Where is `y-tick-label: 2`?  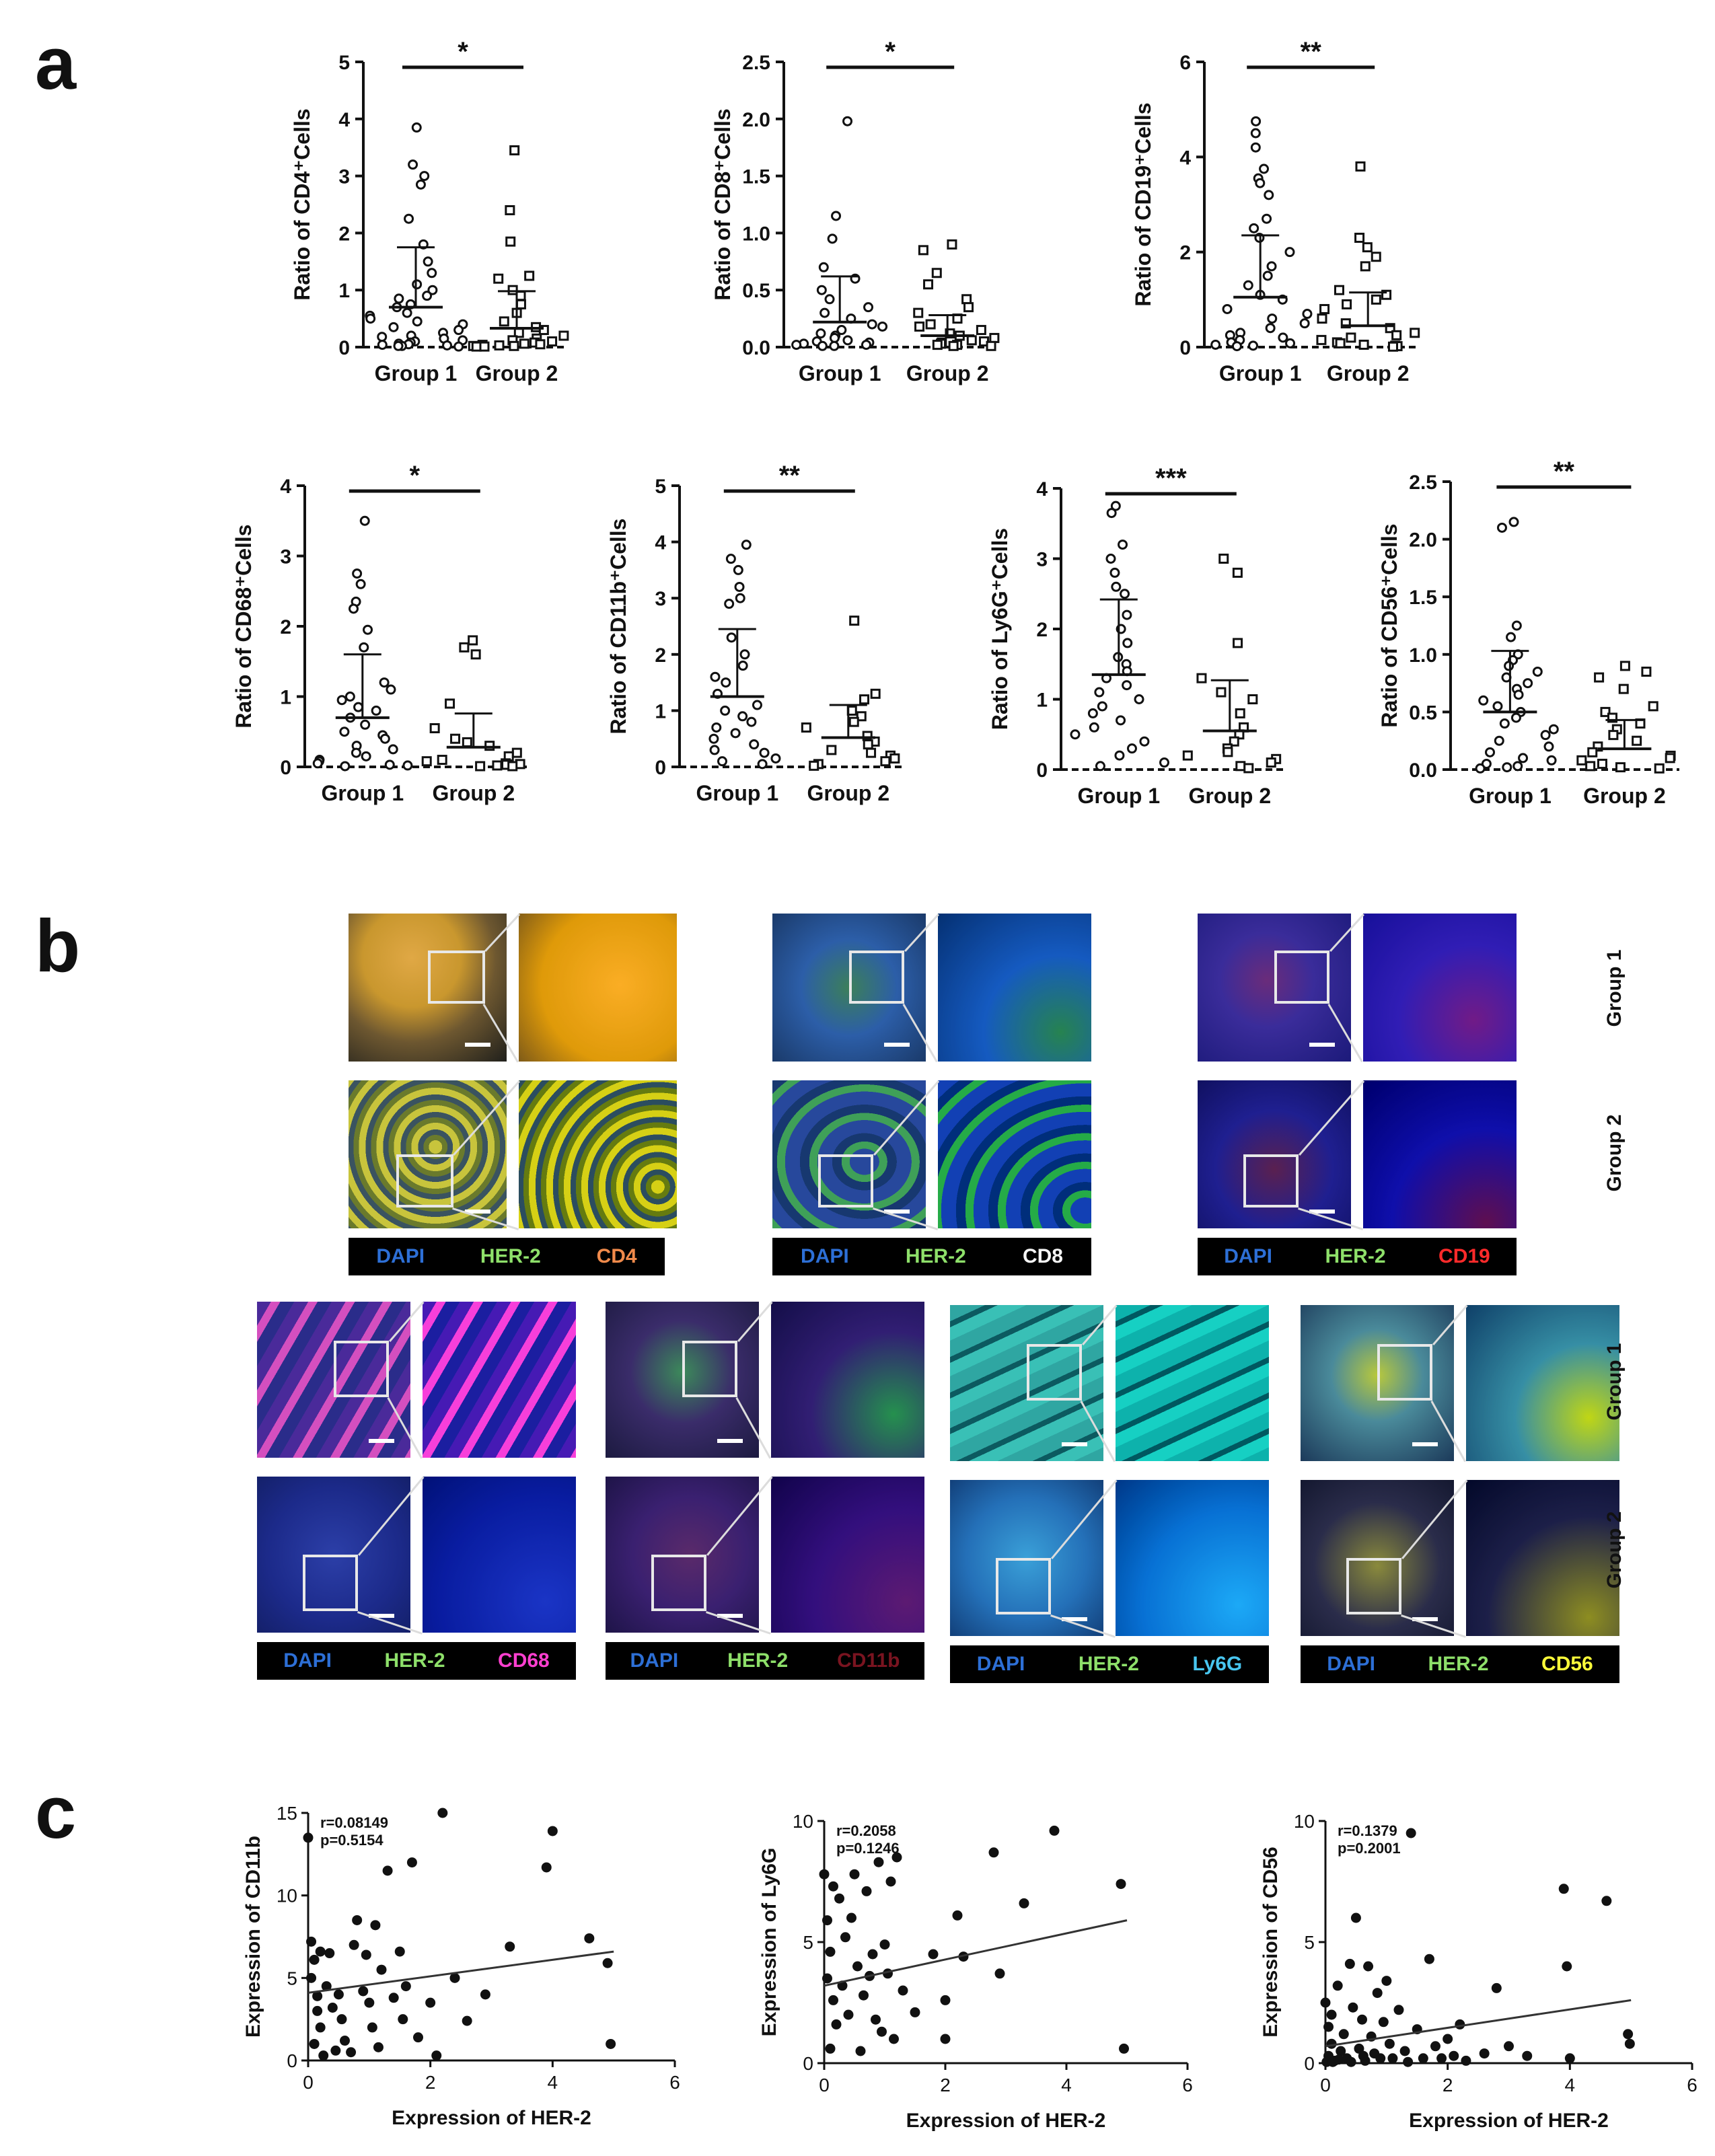
y-tick-label: 2 is located at coordinates (1185, 253).